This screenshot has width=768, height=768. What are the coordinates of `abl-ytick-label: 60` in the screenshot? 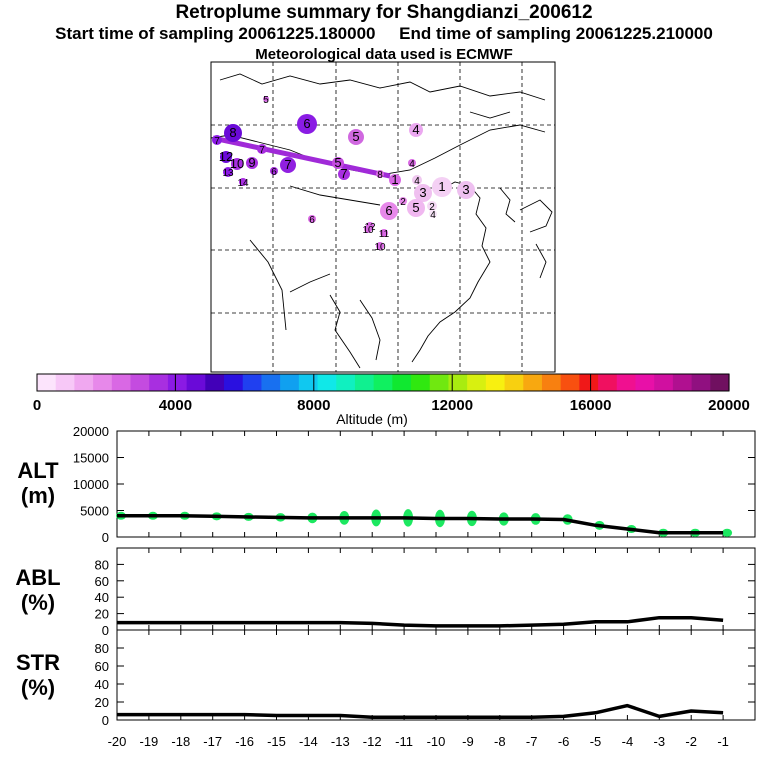 It's located at (102, 581).